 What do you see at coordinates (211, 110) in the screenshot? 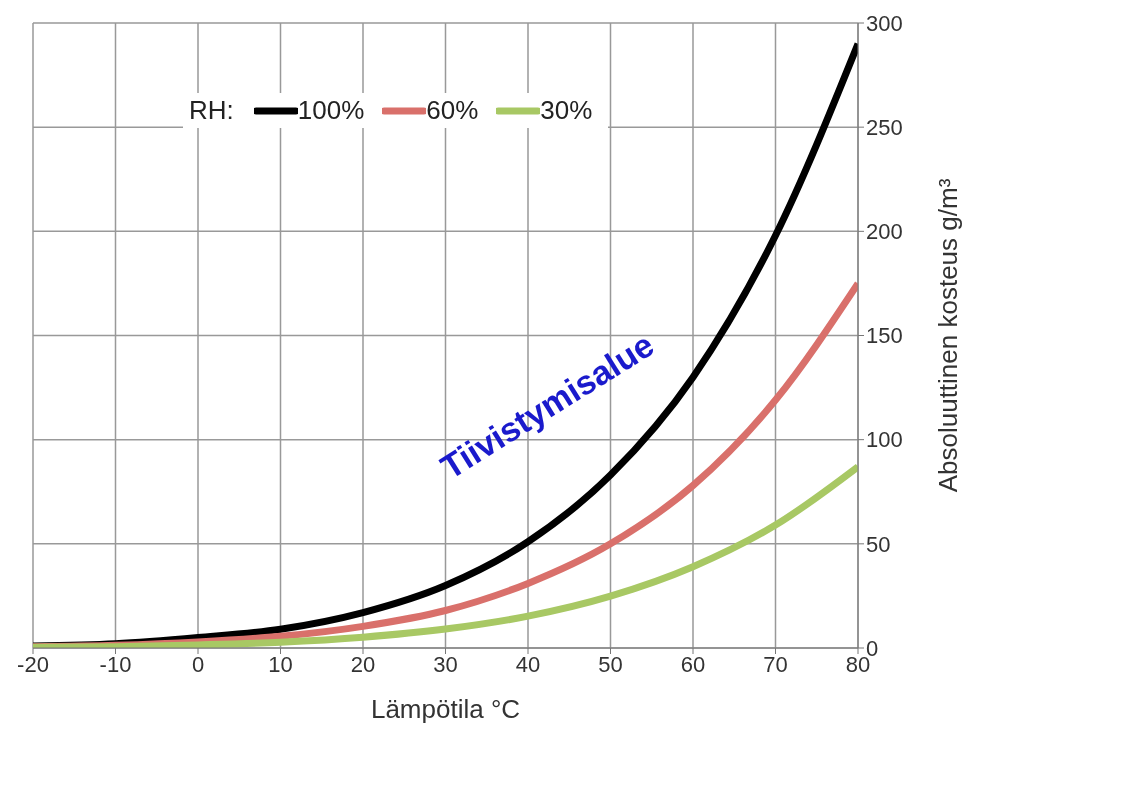
I see `legend-title: RH:` at bounding box center [211, 110].